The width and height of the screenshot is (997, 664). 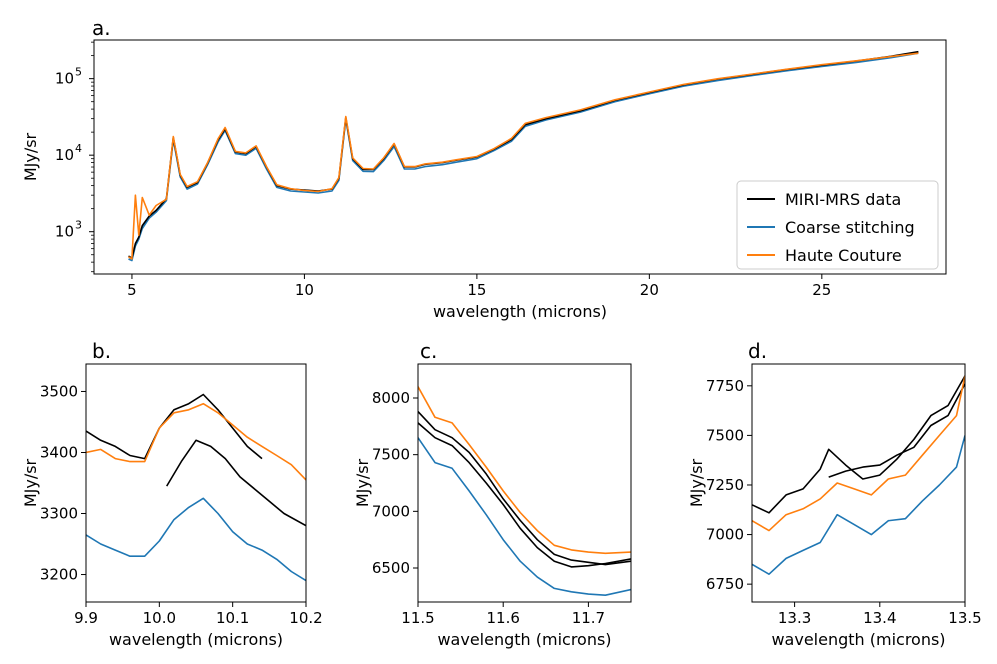 I want to click on x-tick-label: 5, so click(x=132, y=290).